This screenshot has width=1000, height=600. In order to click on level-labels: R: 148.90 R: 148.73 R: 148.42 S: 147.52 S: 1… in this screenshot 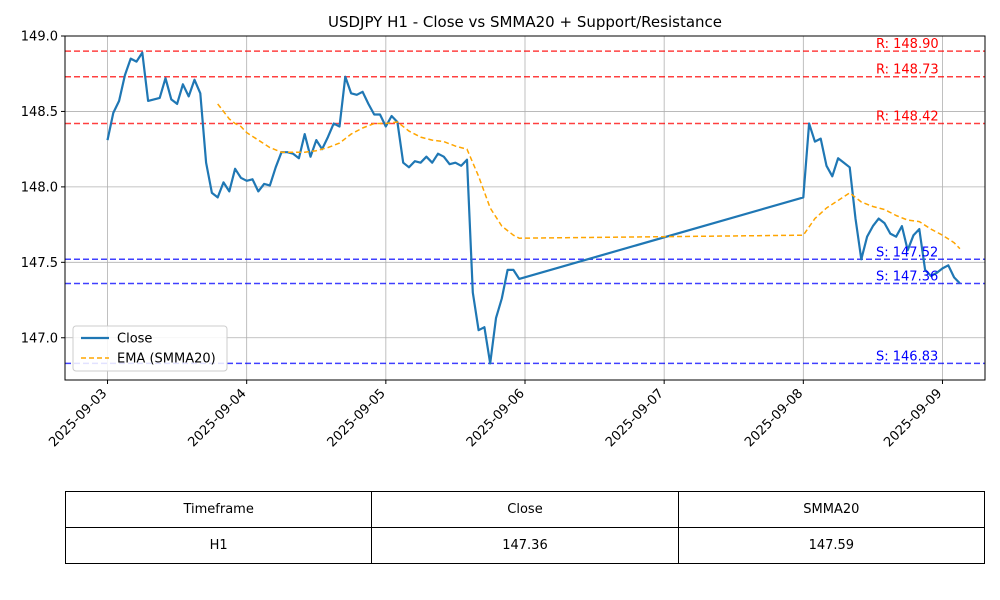, I will do `click(907, 200)`.